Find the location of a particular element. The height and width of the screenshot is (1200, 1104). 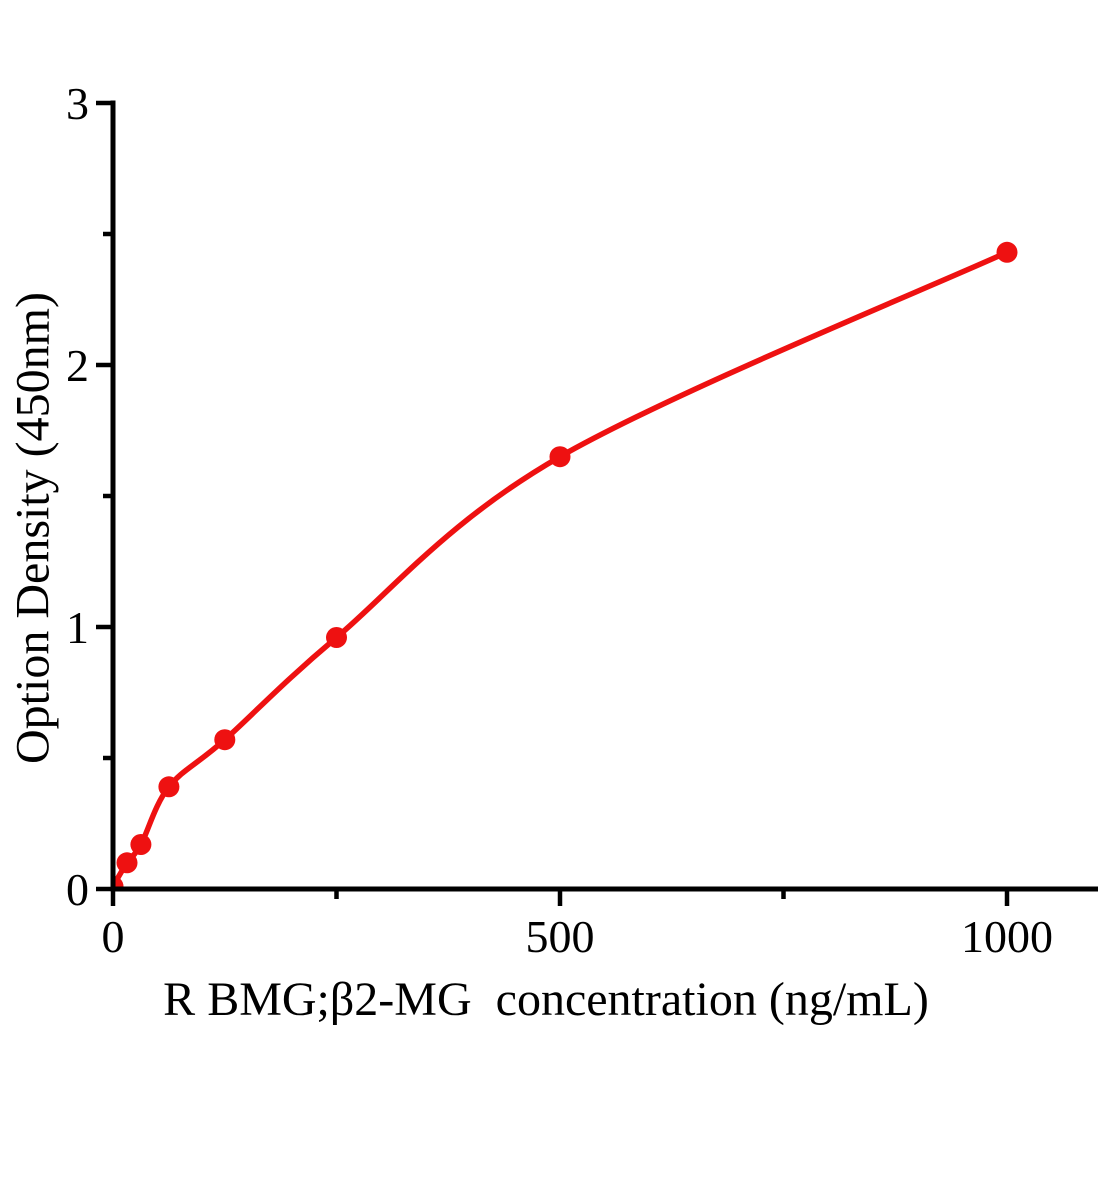

y-axis-title: Option Density (450nm) is located at coordinates (33, 522).